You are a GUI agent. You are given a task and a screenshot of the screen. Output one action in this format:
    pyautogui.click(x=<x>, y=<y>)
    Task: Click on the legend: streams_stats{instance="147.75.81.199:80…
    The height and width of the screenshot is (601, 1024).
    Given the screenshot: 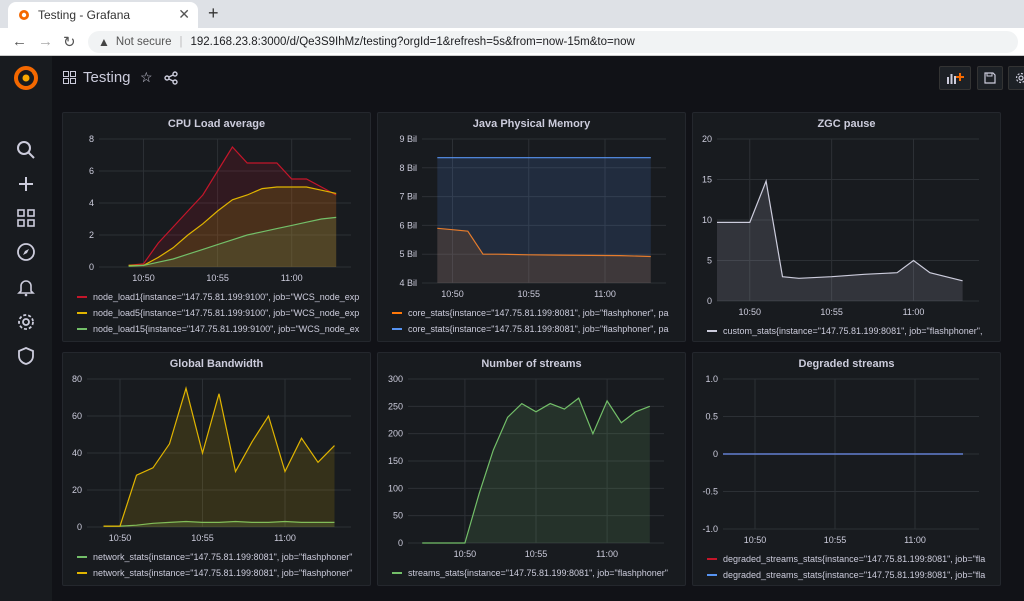 What is the action you would take?
    pyautogui.click(x=535, y=573)
    